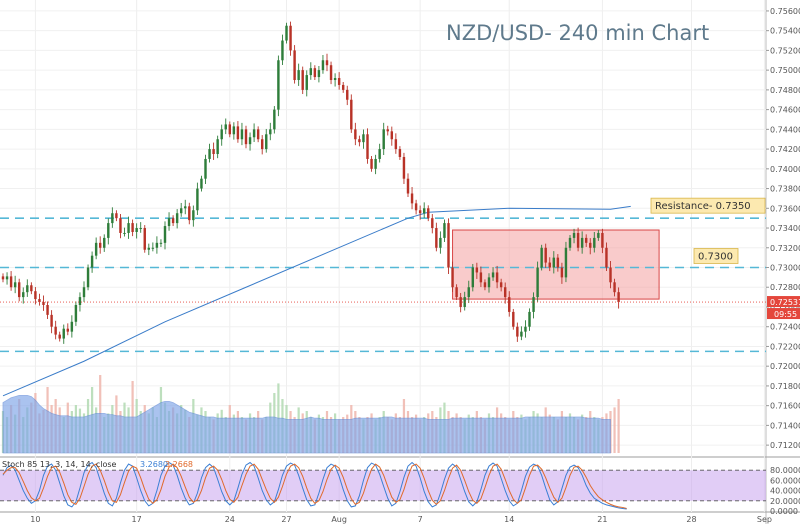 The width and height of the screenshot is (800, 528). Describe the element at coordinates (785, 287) in the screenshot. I see `y-tick-label: 0.72800` at that location.